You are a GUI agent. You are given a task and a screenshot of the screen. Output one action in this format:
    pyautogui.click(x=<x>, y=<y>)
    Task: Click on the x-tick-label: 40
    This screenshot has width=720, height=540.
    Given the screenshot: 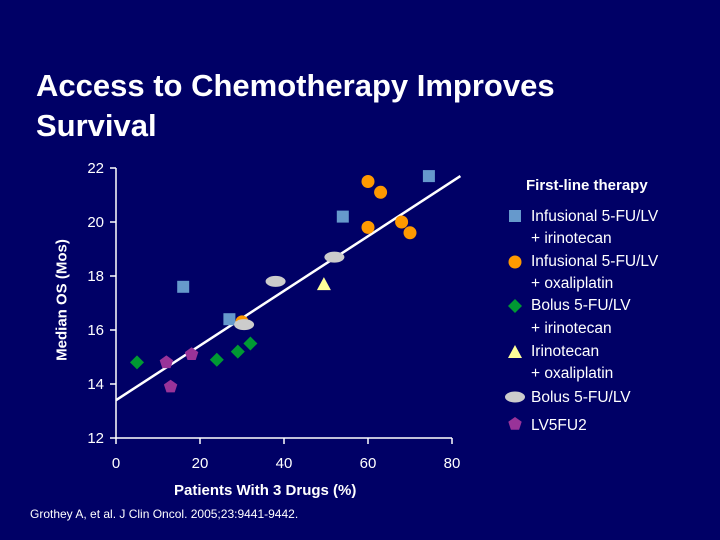 What is the action you would take?
    pyautogui.click(x=284, y=463)
    